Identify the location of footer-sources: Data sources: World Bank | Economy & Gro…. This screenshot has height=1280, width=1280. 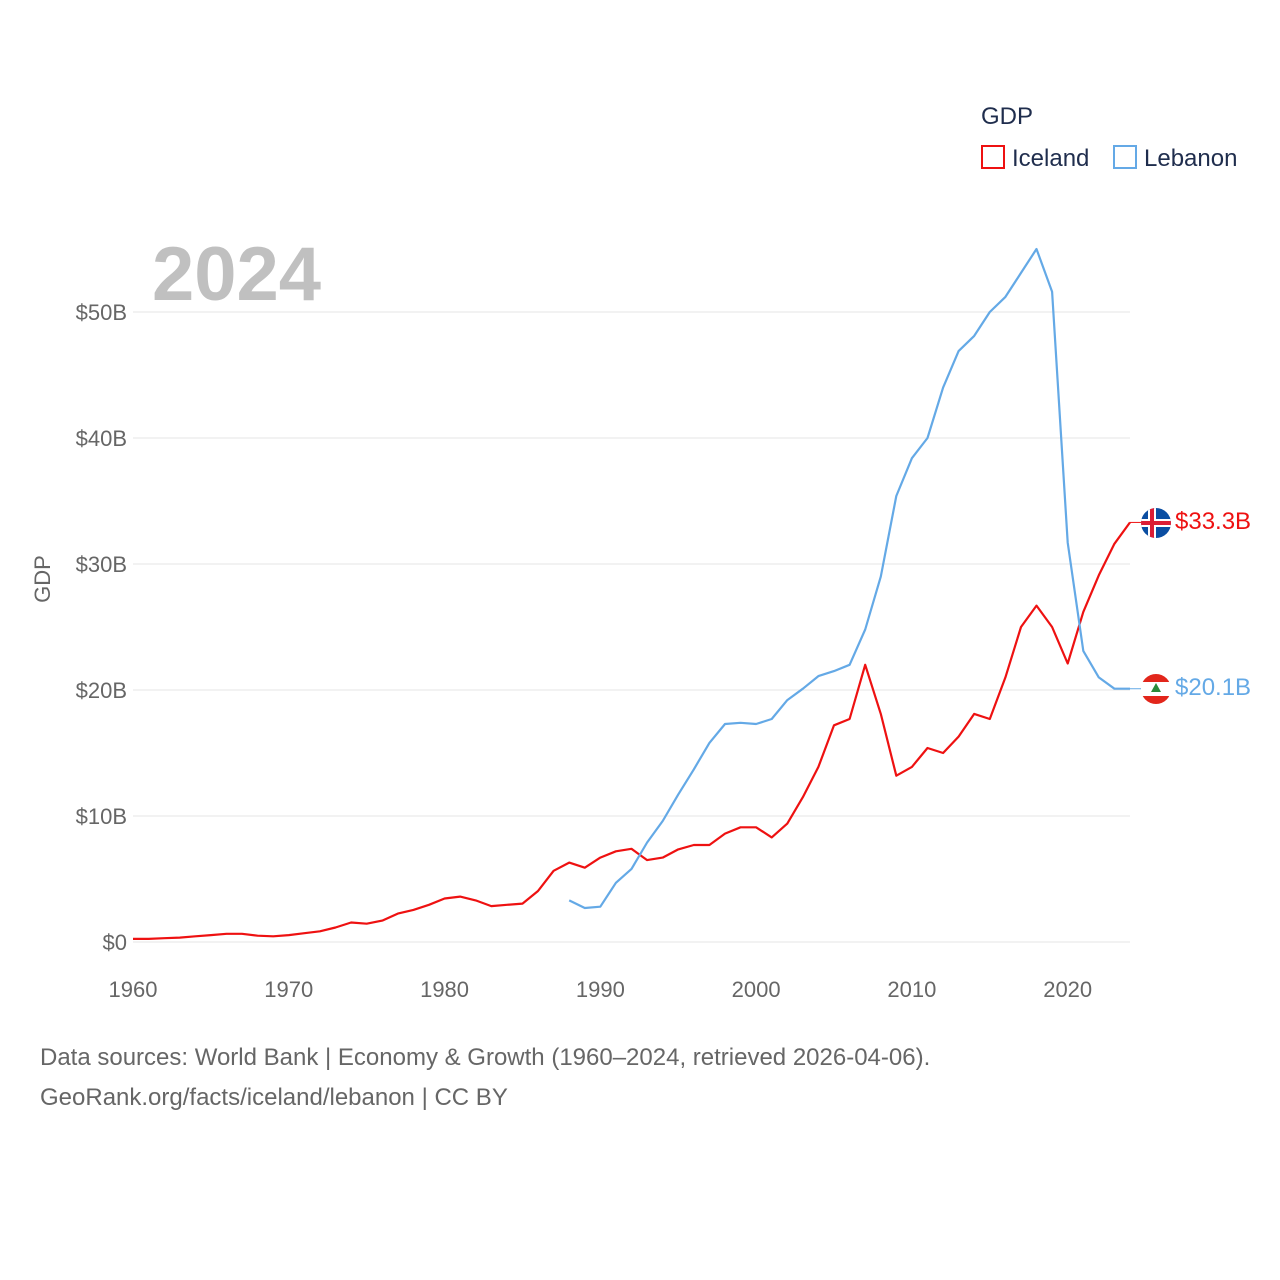
(485, 1057).